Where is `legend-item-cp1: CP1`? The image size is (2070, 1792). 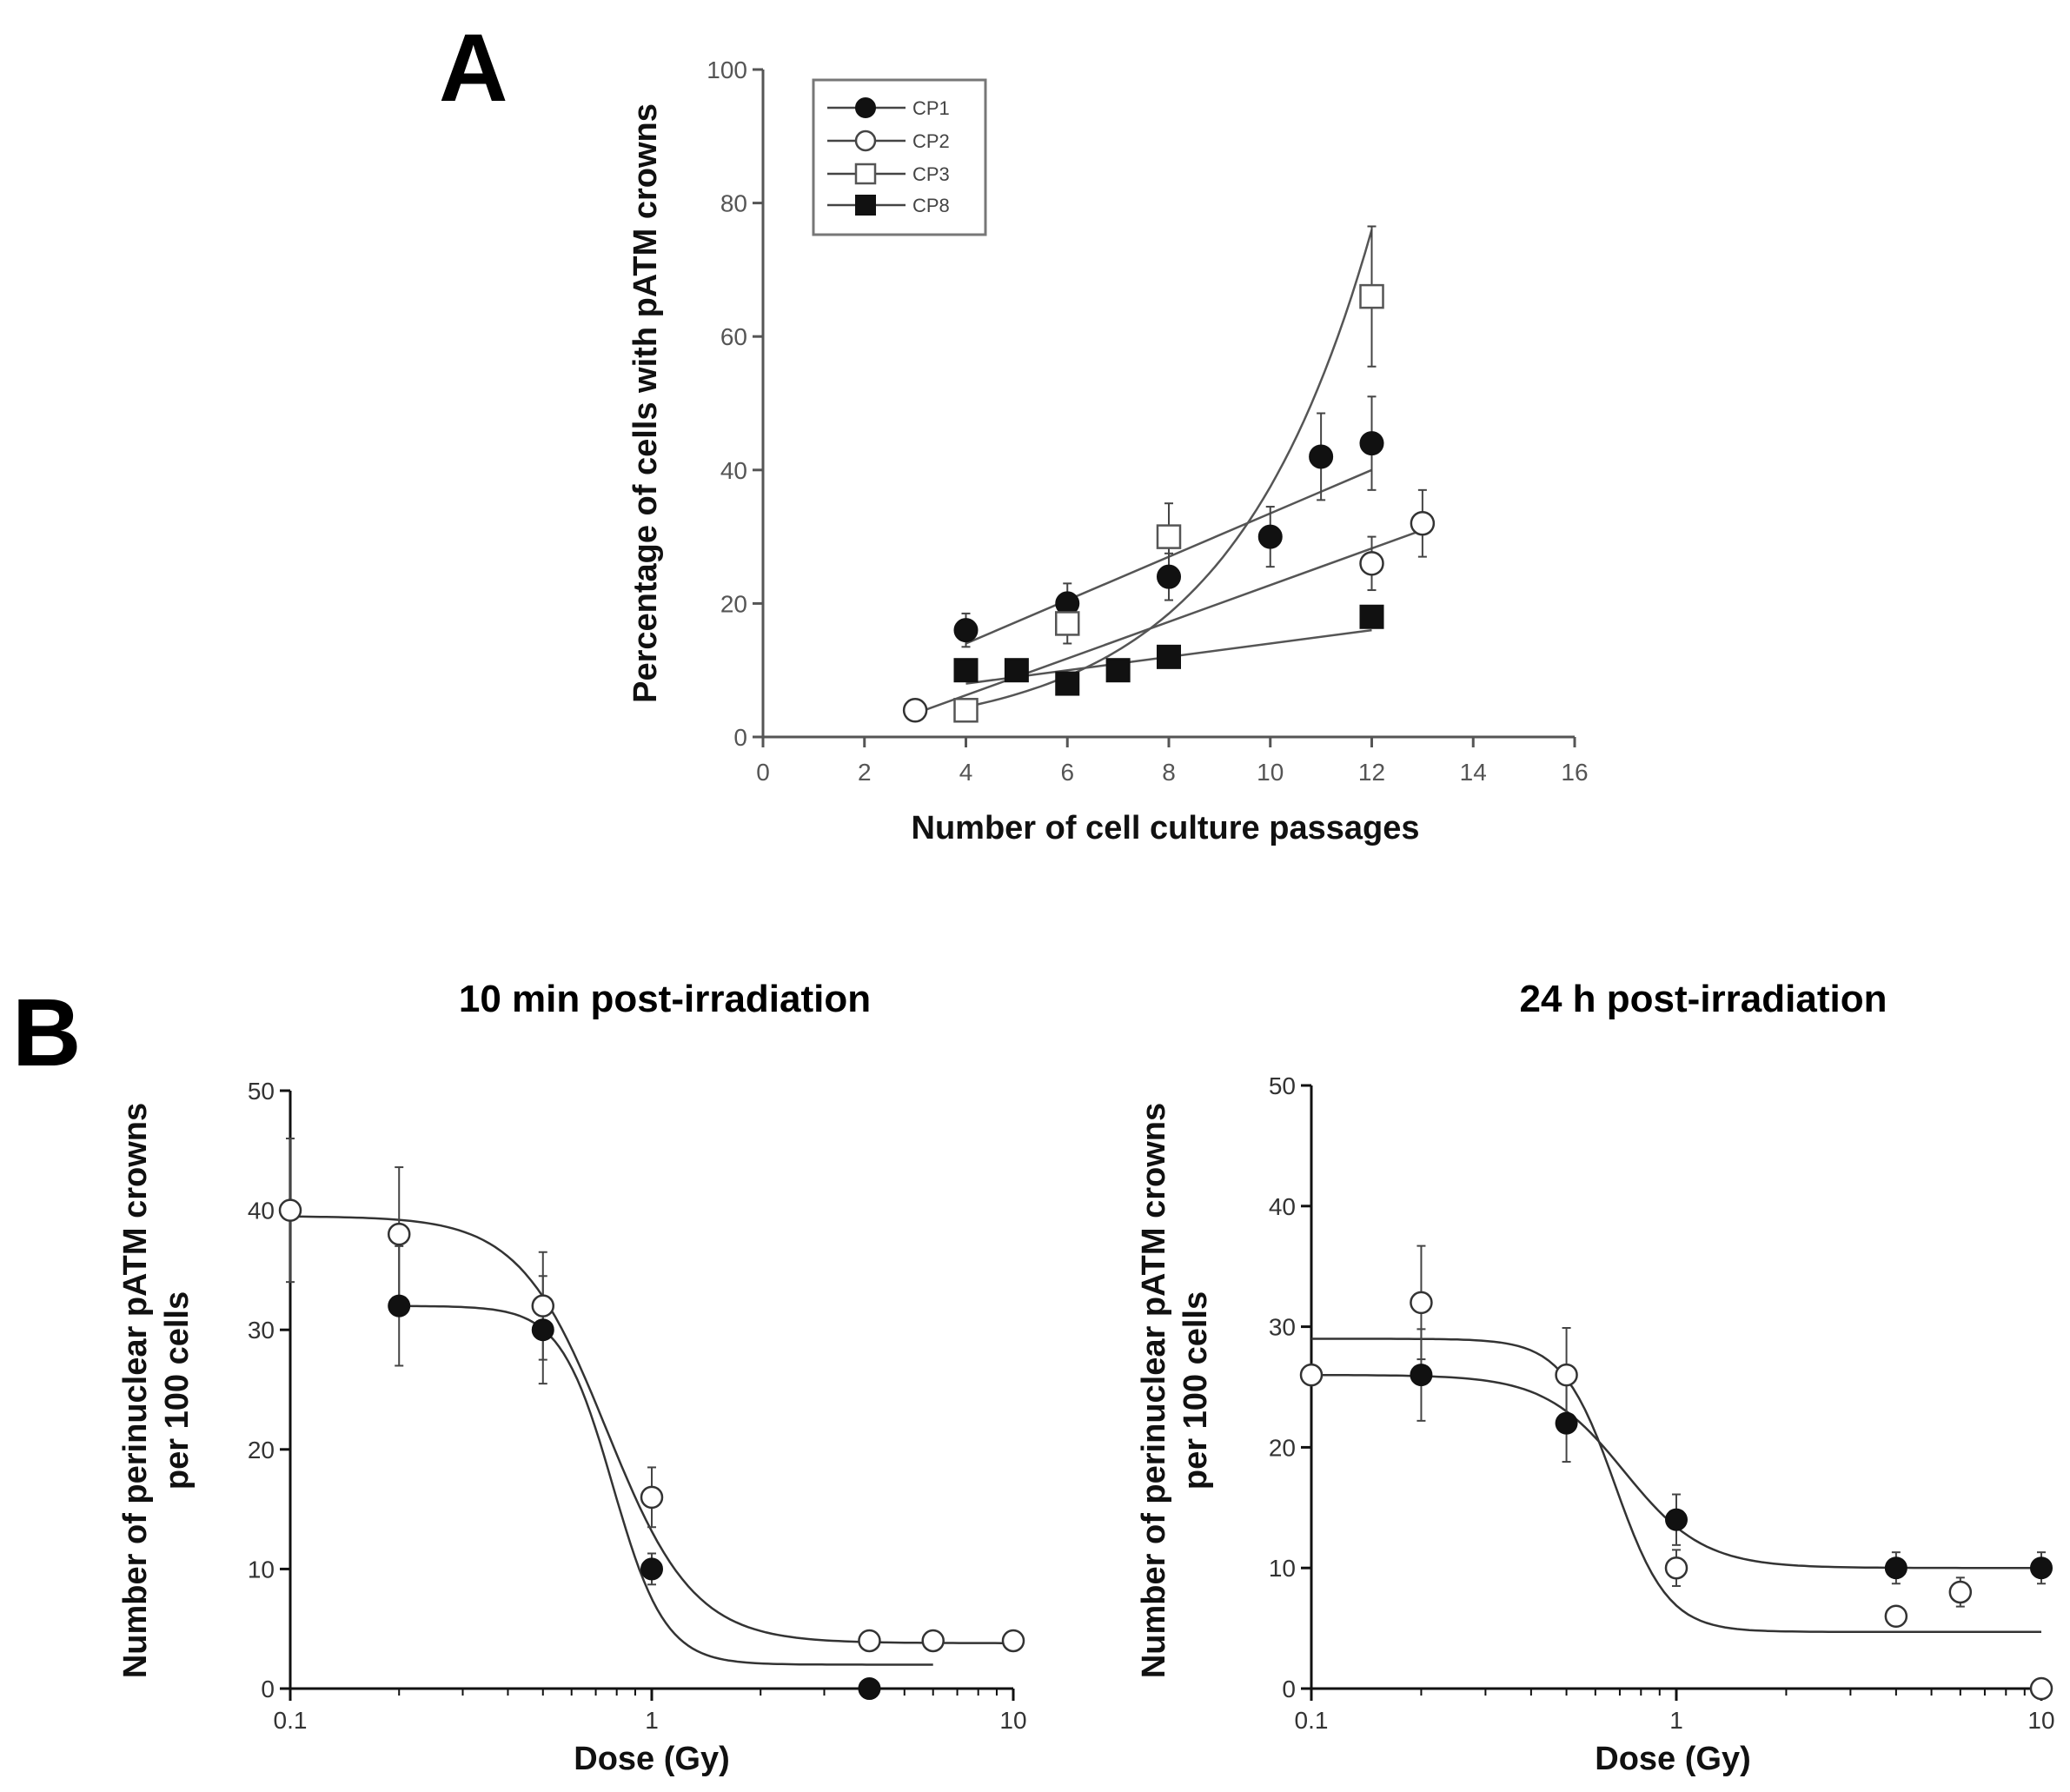
legend-item-cp1: CP1 is located at coordinates (889, 108).